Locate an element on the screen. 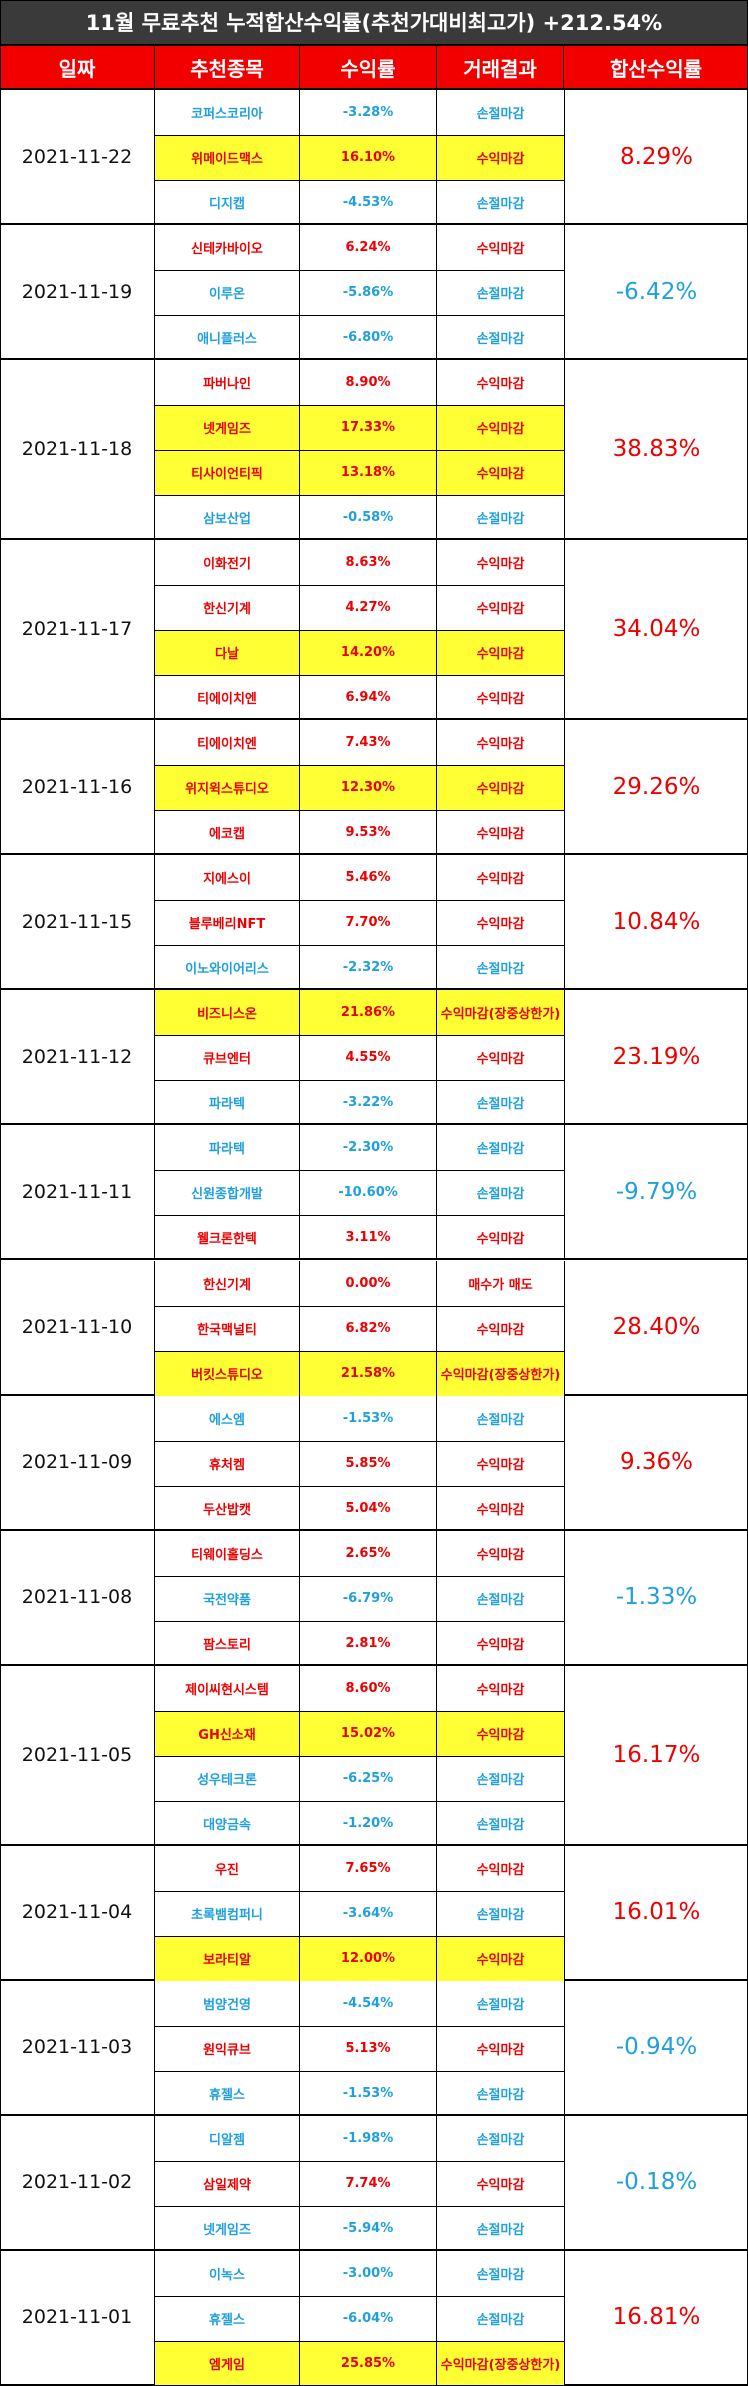 Image resolution: width=748 pixels, height=2386 pixels. group-total: -0.94% is located at coordinates (656, 2047).